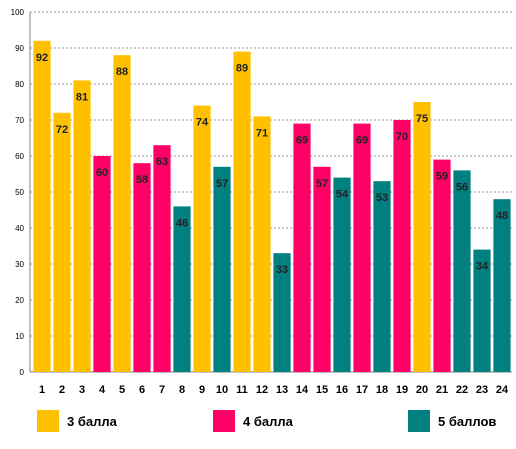  Describe the element at coordinates (19, 156) in the screenshot. I see `y-tick-label: 60` at that location.